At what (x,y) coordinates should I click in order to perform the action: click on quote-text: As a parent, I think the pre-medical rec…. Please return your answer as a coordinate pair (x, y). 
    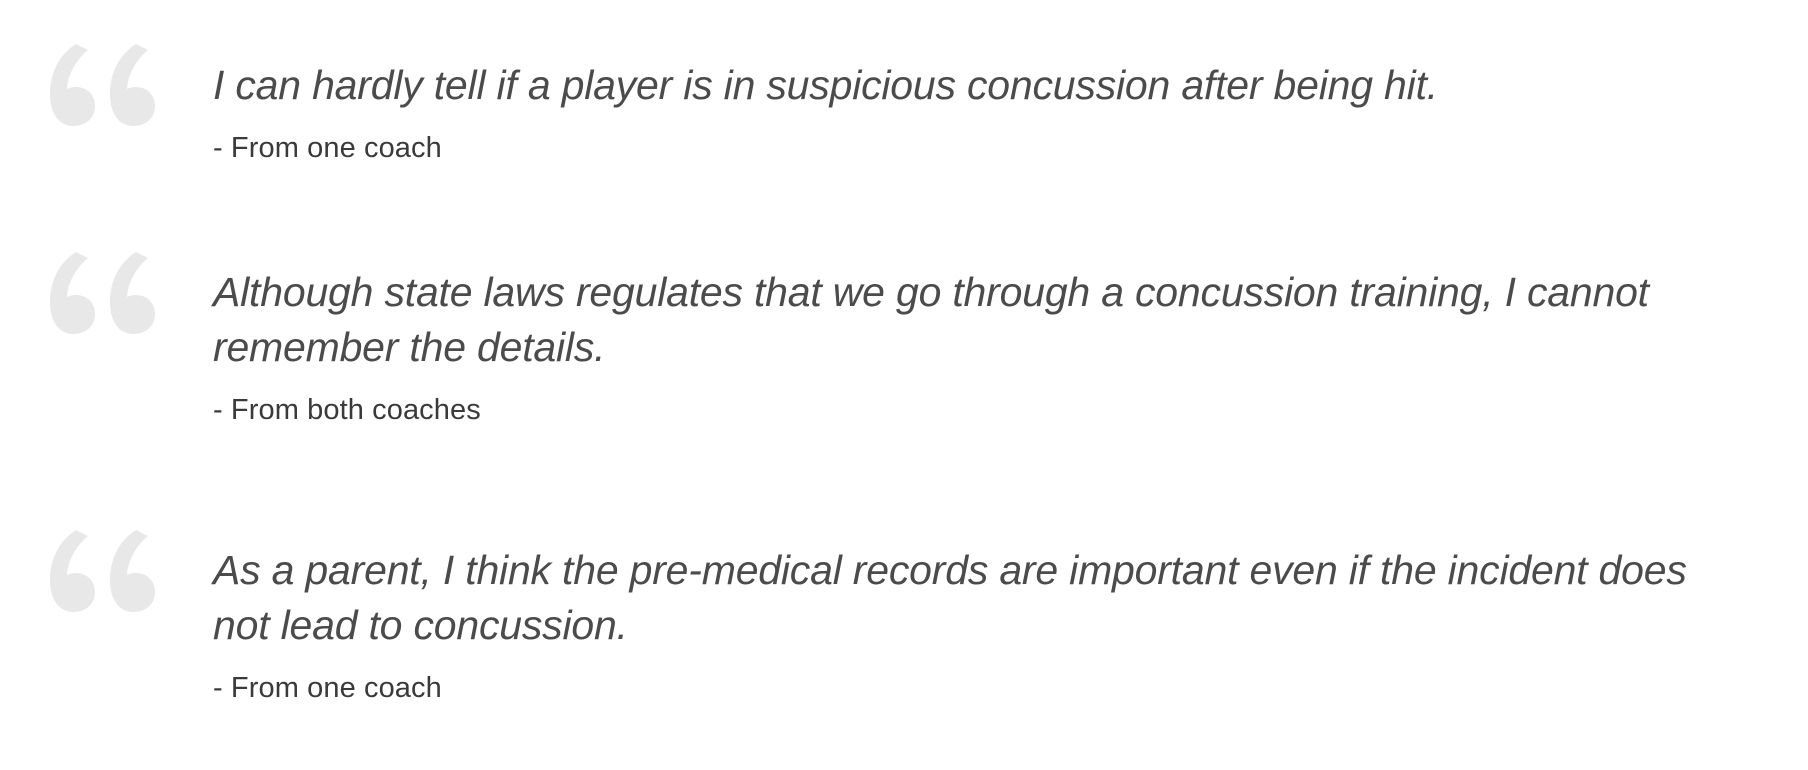
    Looking at the image, I should click on (950, 597).